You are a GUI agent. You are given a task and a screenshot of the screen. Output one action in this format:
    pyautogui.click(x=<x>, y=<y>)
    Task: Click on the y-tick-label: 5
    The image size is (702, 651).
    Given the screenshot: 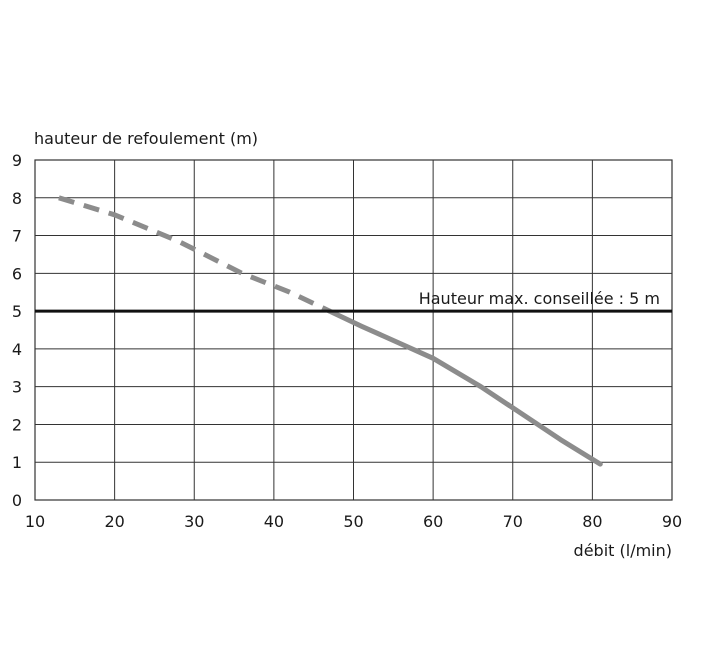 What is the action you would take?
    pyautogui.click(x=17, y=311)
    